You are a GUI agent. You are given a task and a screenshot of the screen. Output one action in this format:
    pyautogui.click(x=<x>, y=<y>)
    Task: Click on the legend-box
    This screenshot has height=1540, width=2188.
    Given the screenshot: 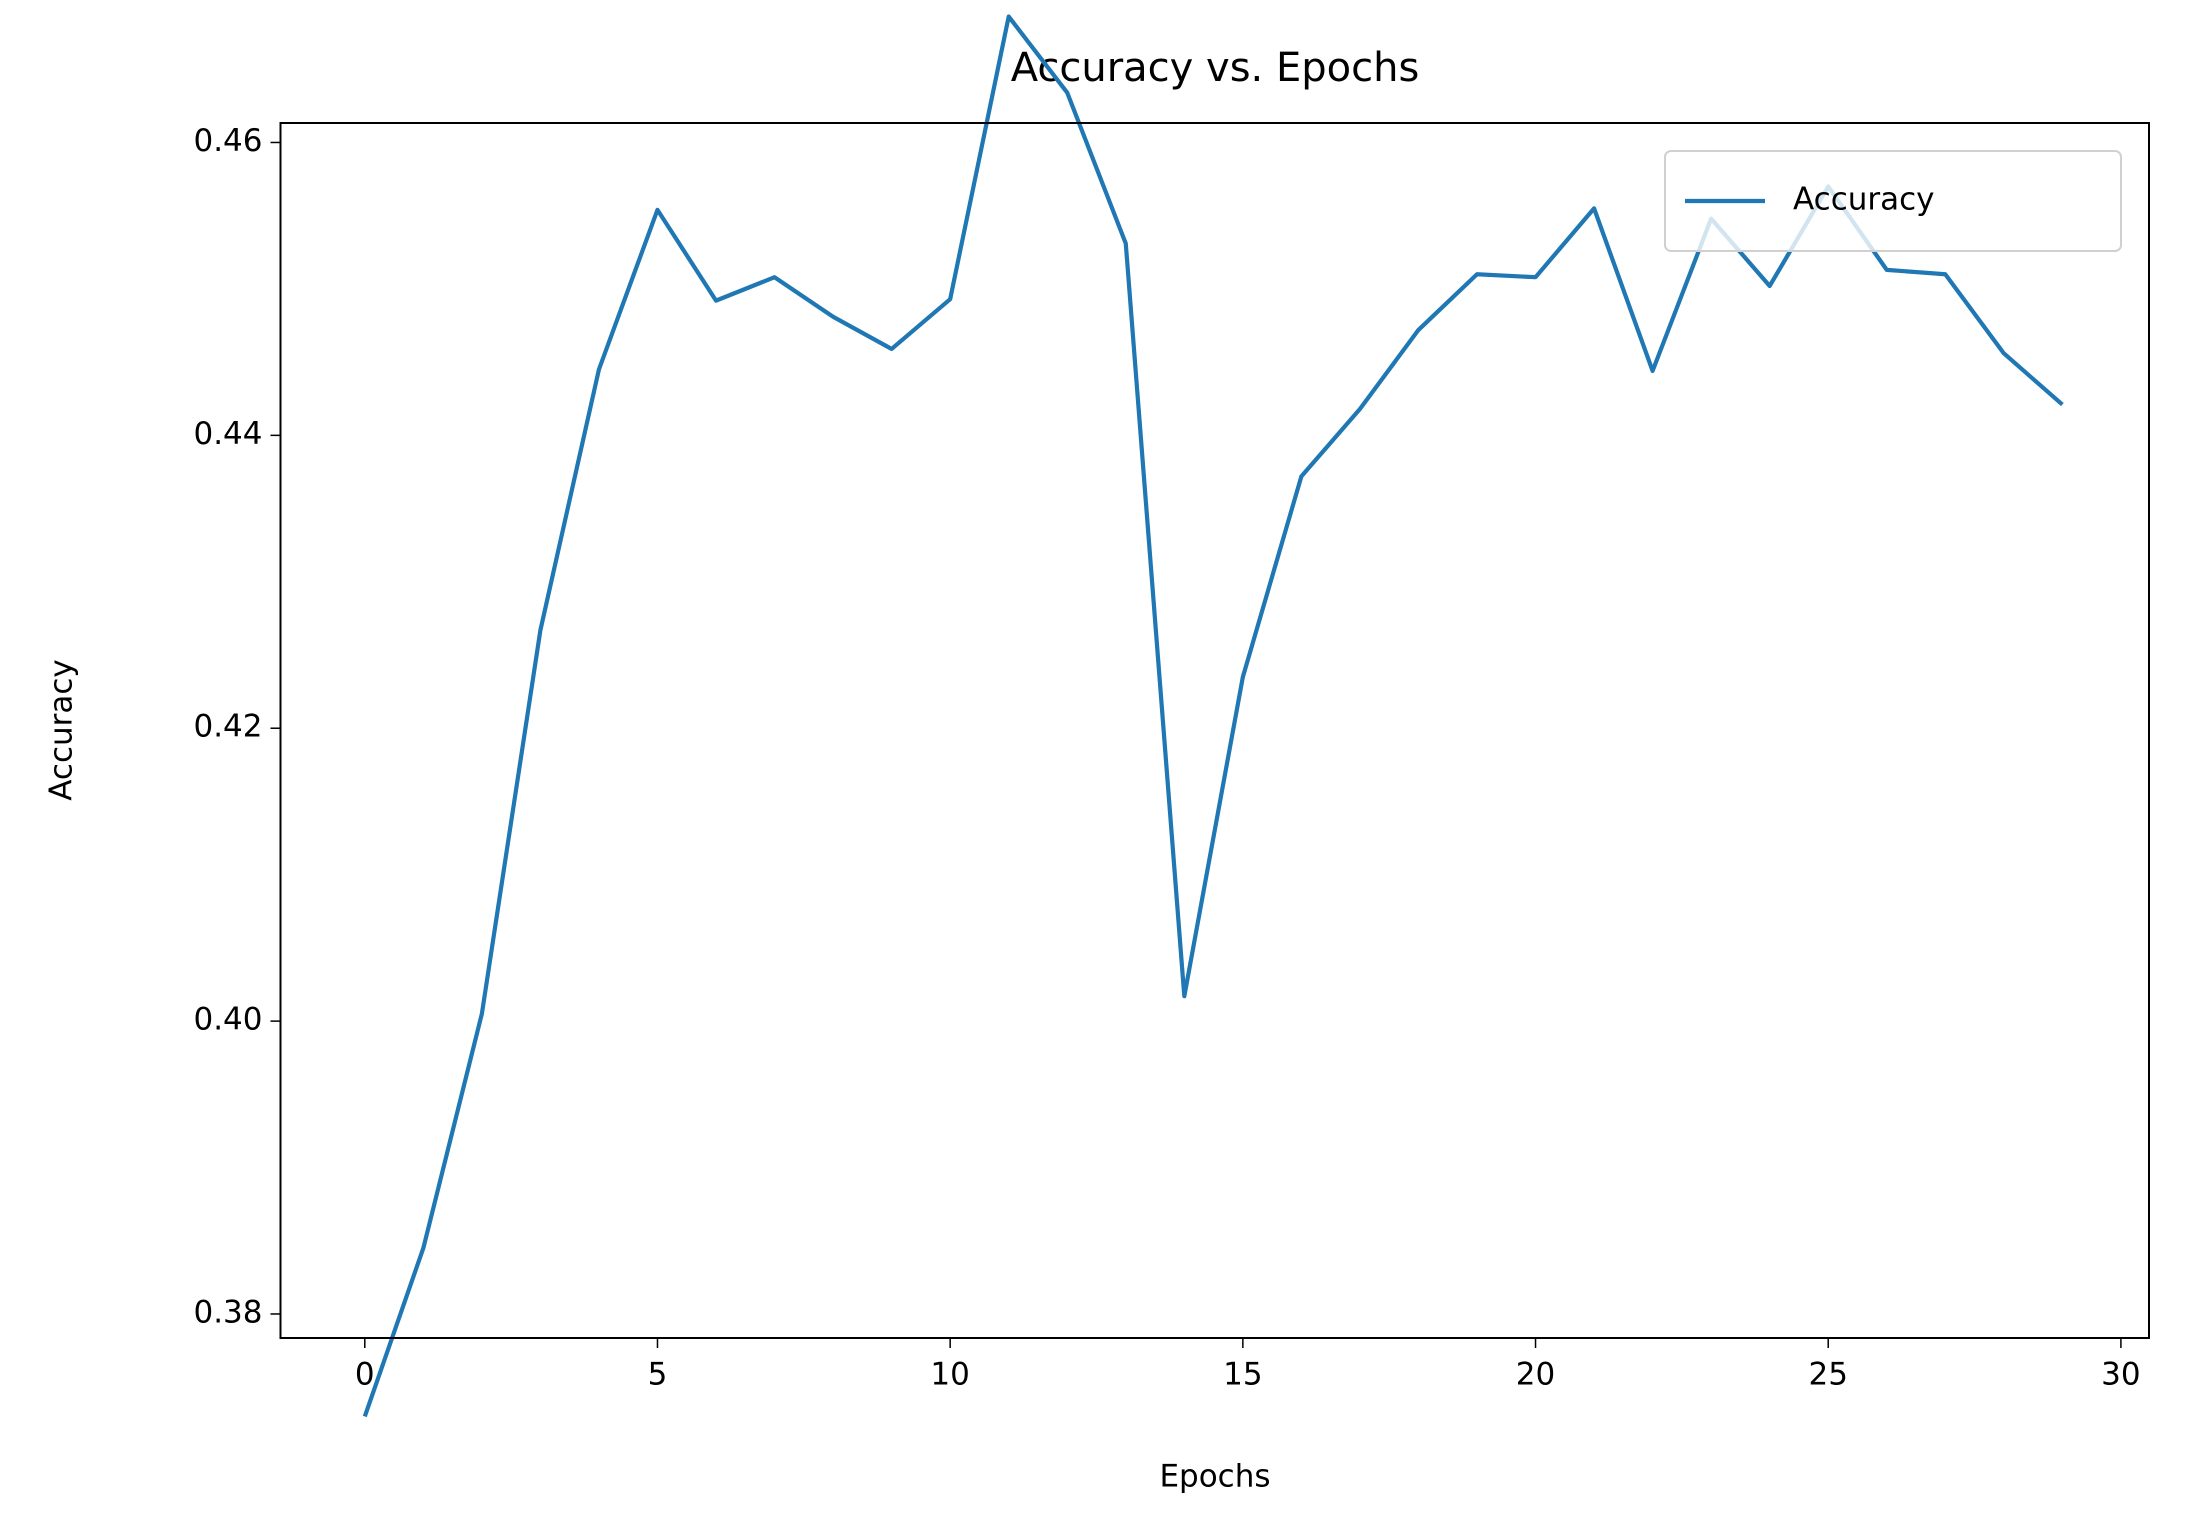 What is the action you would take?
    pyautogui.click(x=1893, y=201)
    